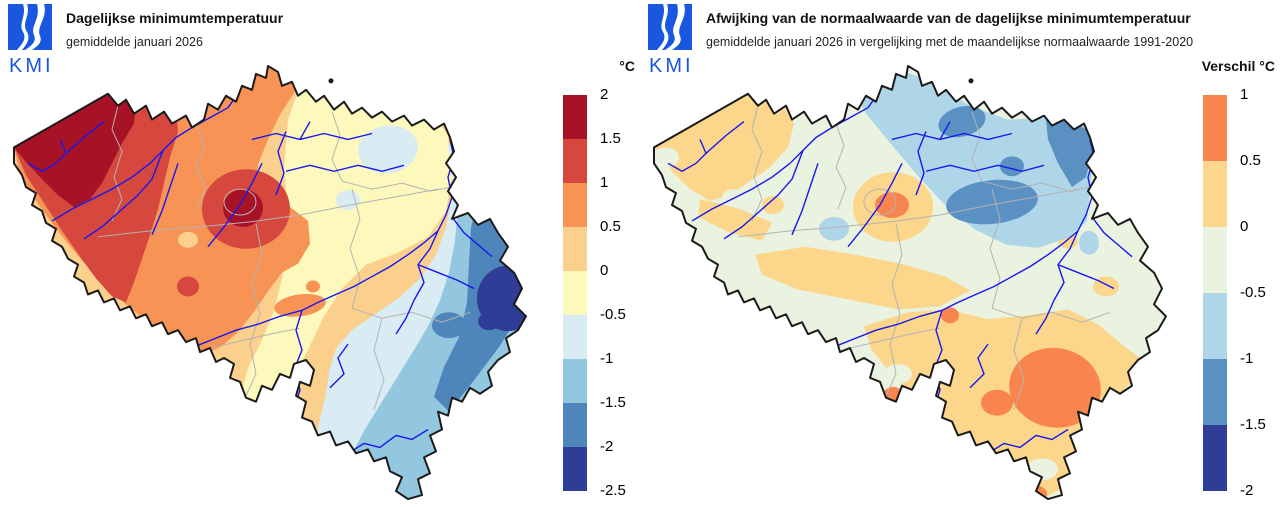  I want to click on contour-blob-medblue-ne-corner, so click(1069, 153).